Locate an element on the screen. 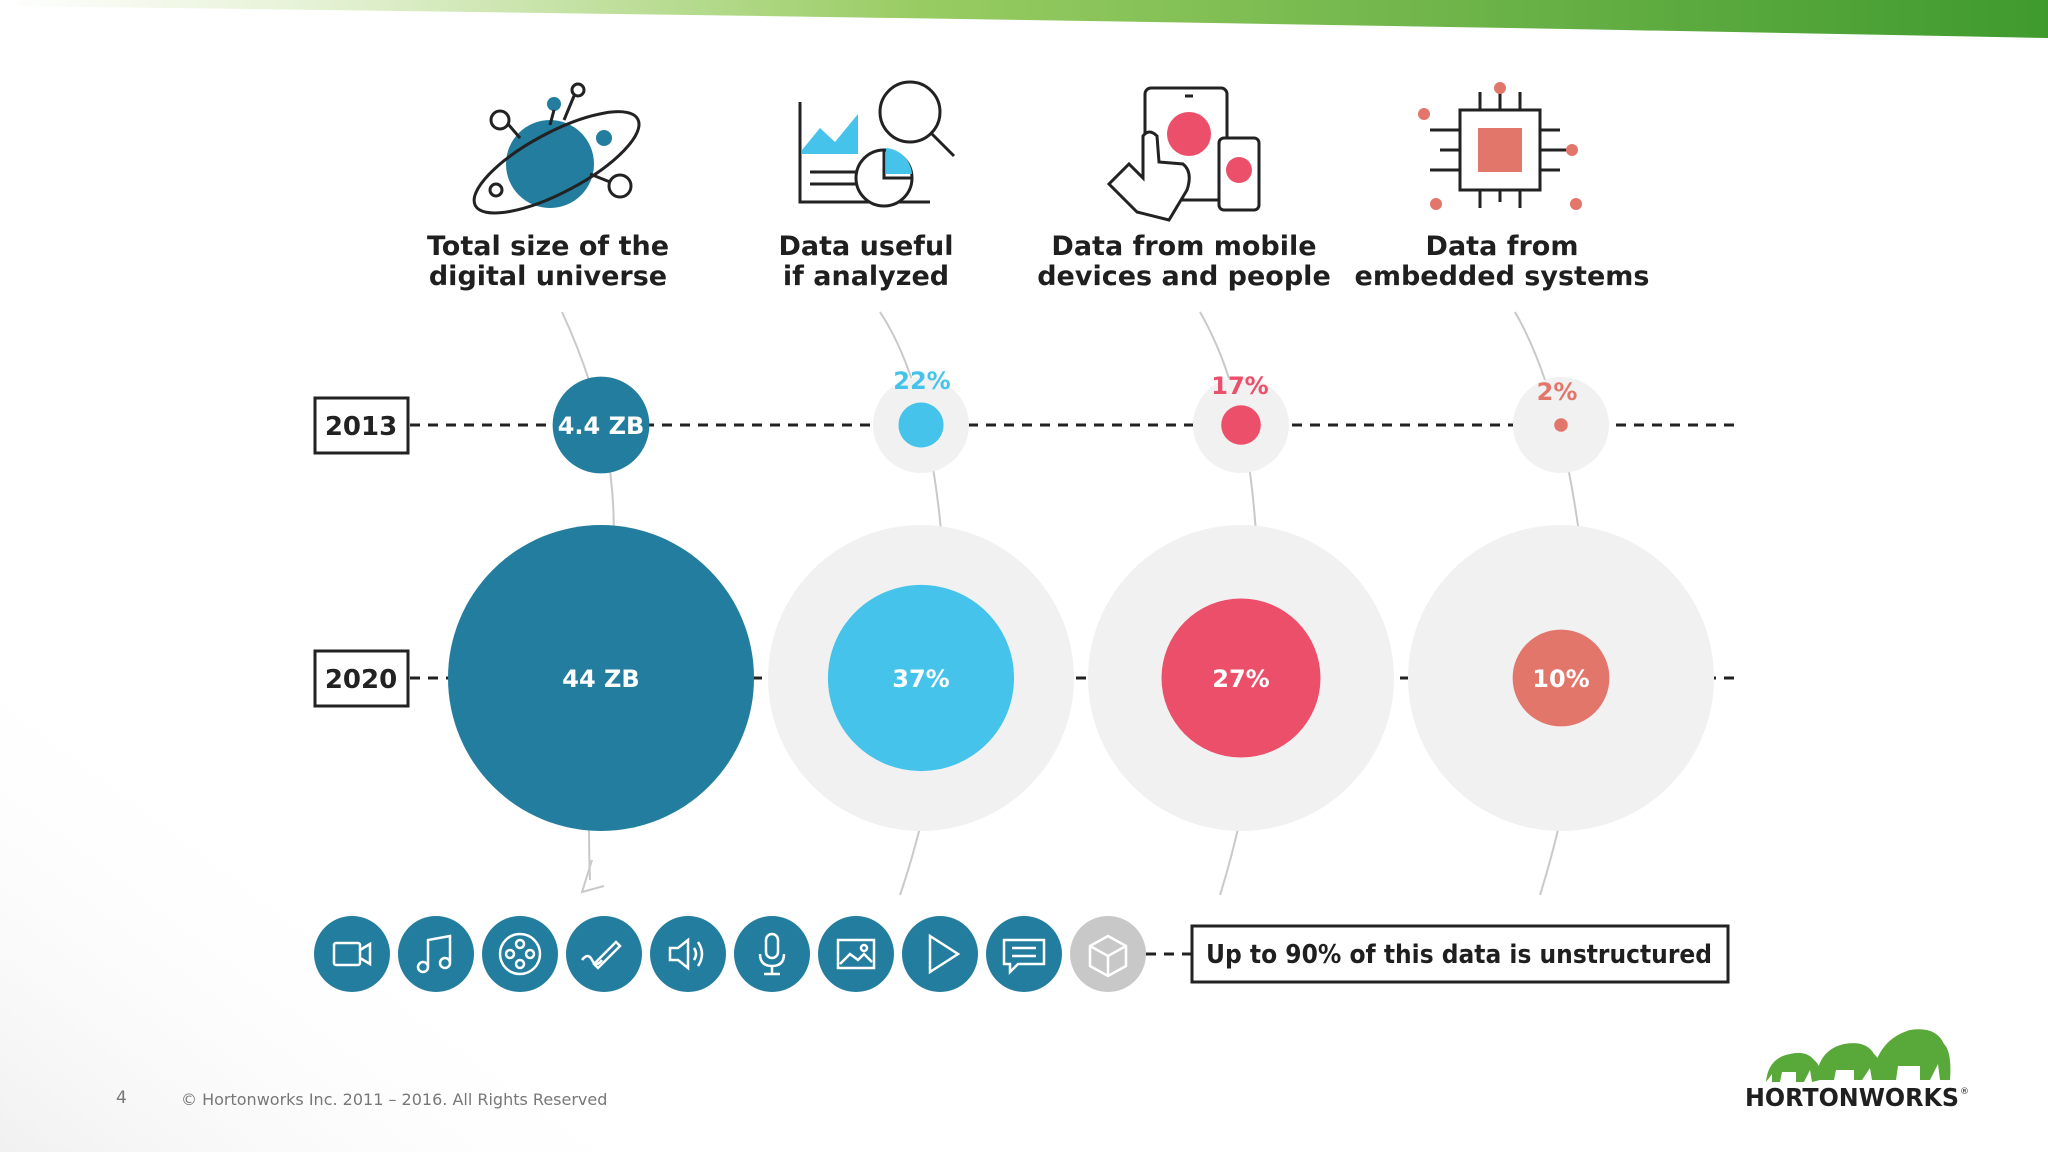 The height and width of the screenshot is (1152, 2048). film-reel-icon is located at coordinates (520, 954).